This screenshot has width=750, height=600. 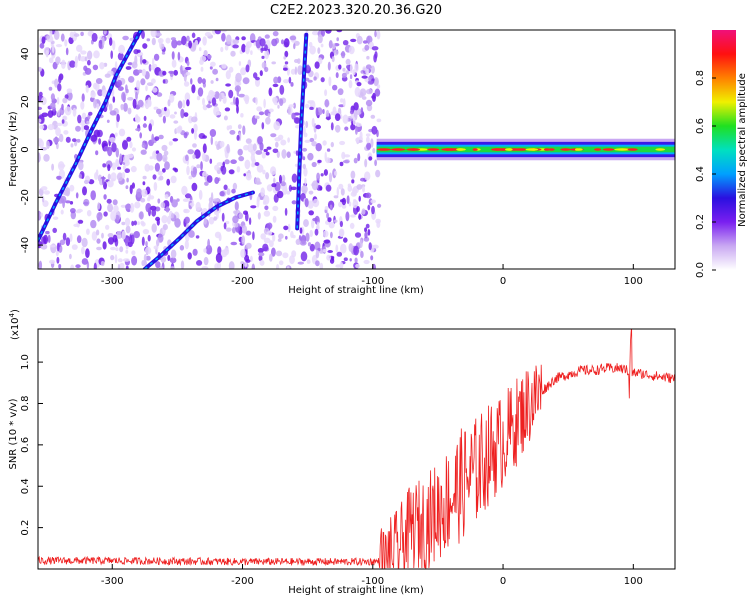 I want to click on snr-y-scale-close: ), so click(x=15, y=311).